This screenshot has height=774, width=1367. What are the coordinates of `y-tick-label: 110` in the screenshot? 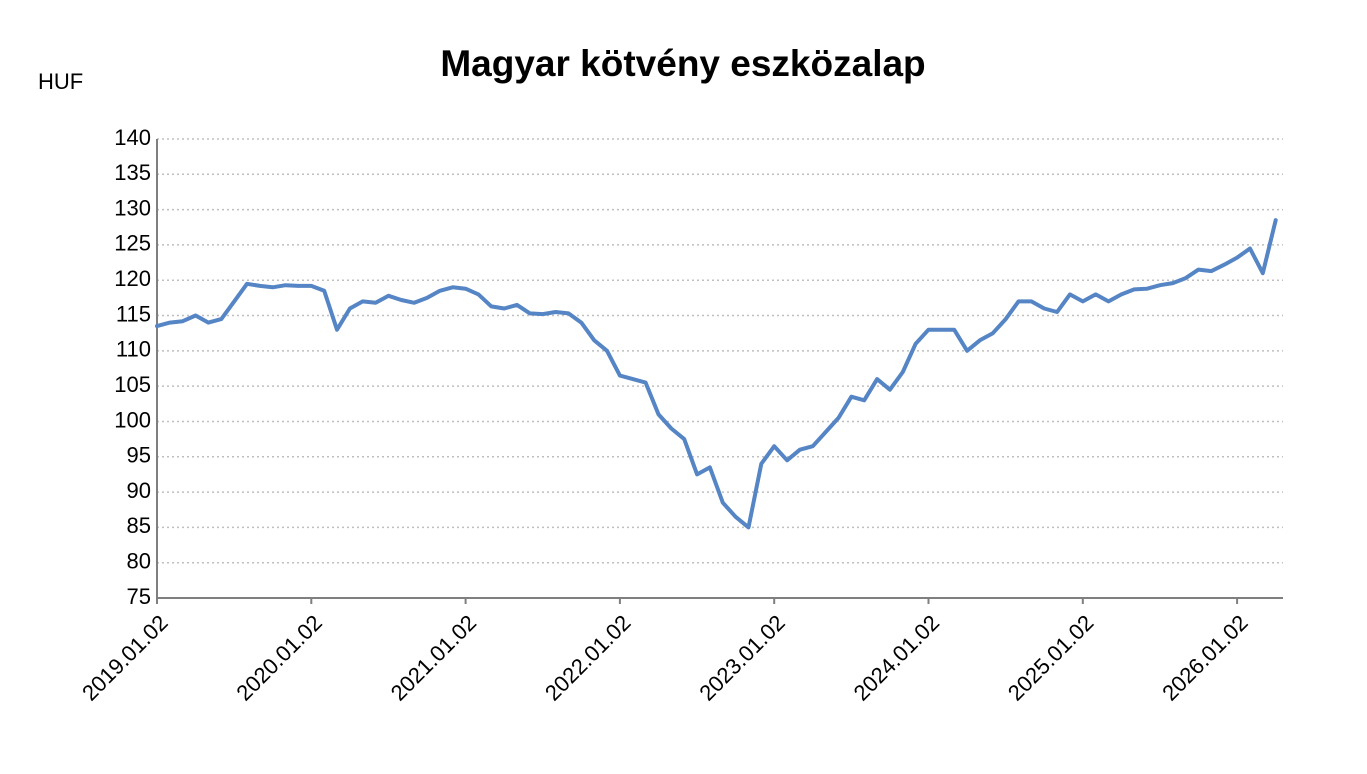 It's located at (133, 349).